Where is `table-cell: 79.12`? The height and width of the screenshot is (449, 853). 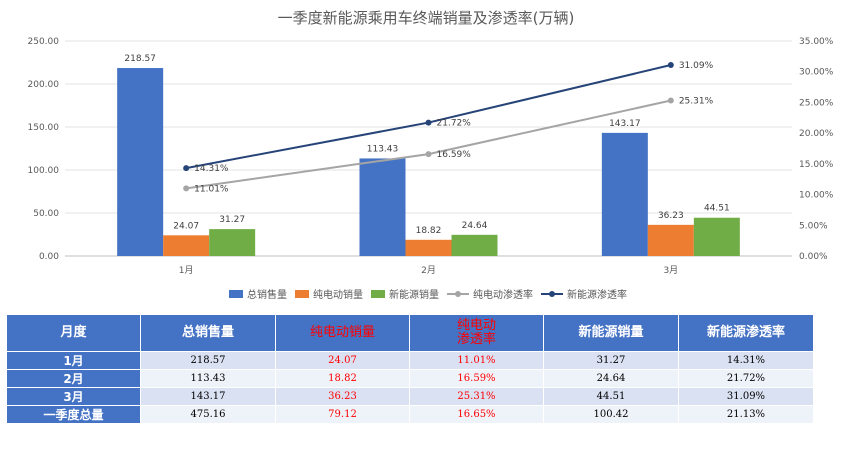 table-cell: 79.12 is located at coordinates (342, 414).